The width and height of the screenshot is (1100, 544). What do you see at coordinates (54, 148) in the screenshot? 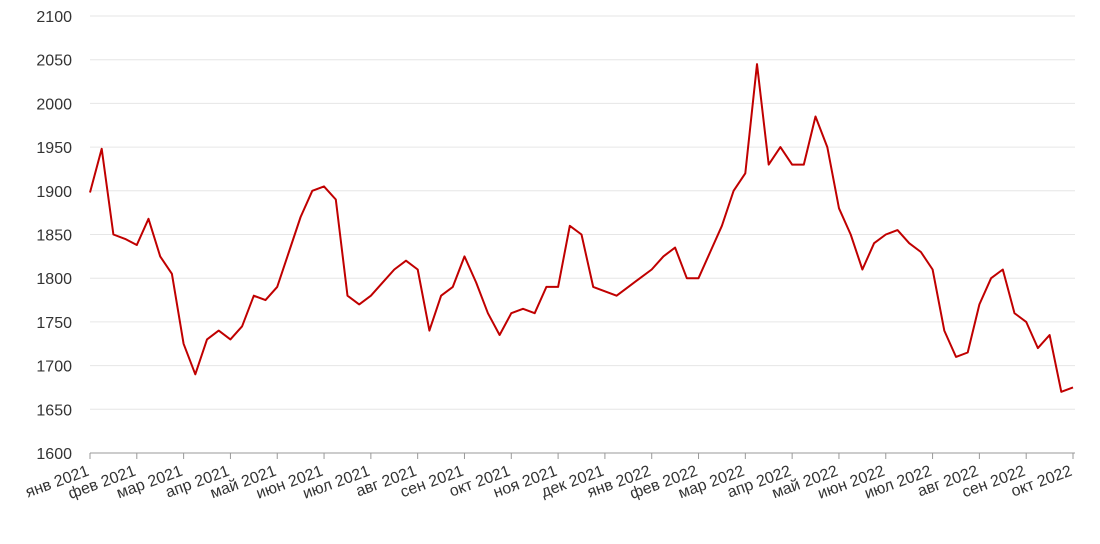
I see `y-tick-label: 1950` at bounding box center [54, 148].